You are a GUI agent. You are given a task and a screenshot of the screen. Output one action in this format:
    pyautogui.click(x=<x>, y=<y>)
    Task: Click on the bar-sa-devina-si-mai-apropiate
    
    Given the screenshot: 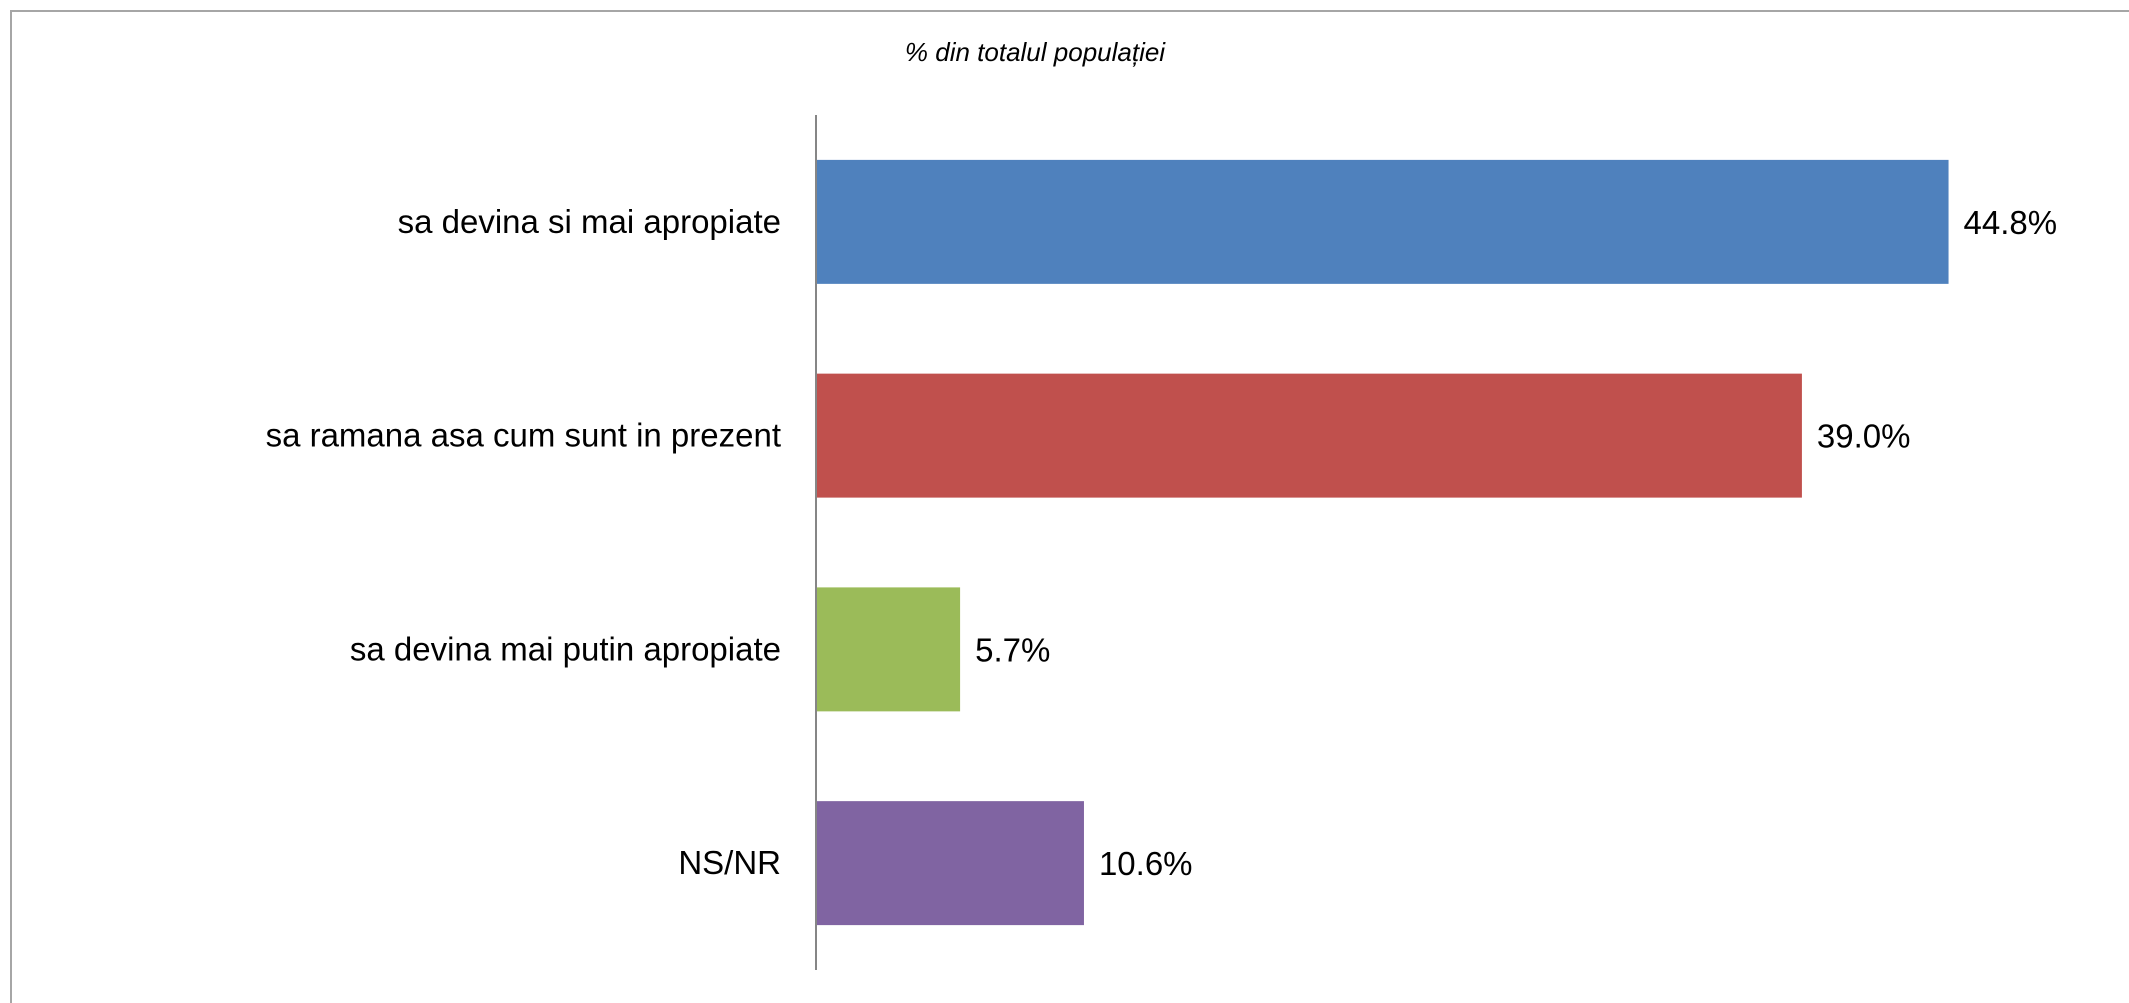 What is the action you would take?
    pyautogui.click(x=1382, y=221)
    